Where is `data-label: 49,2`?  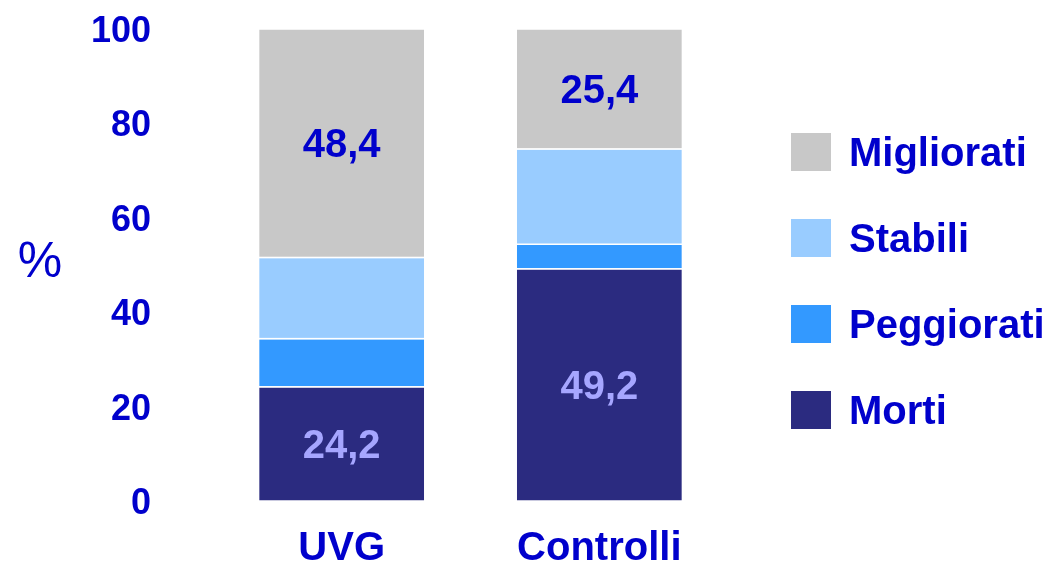
data-label: 49,2 is located at coordinates (599, 384).